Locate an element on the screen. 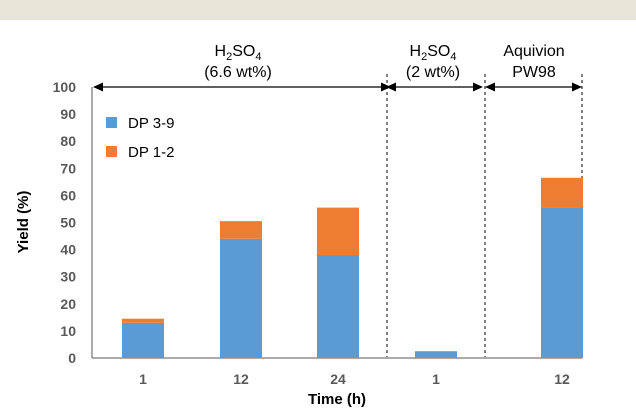 This screenshot has height=413, width=636. group-header-1: H2SO4 (6.6 wt%) is located at coordinates (238, 62).